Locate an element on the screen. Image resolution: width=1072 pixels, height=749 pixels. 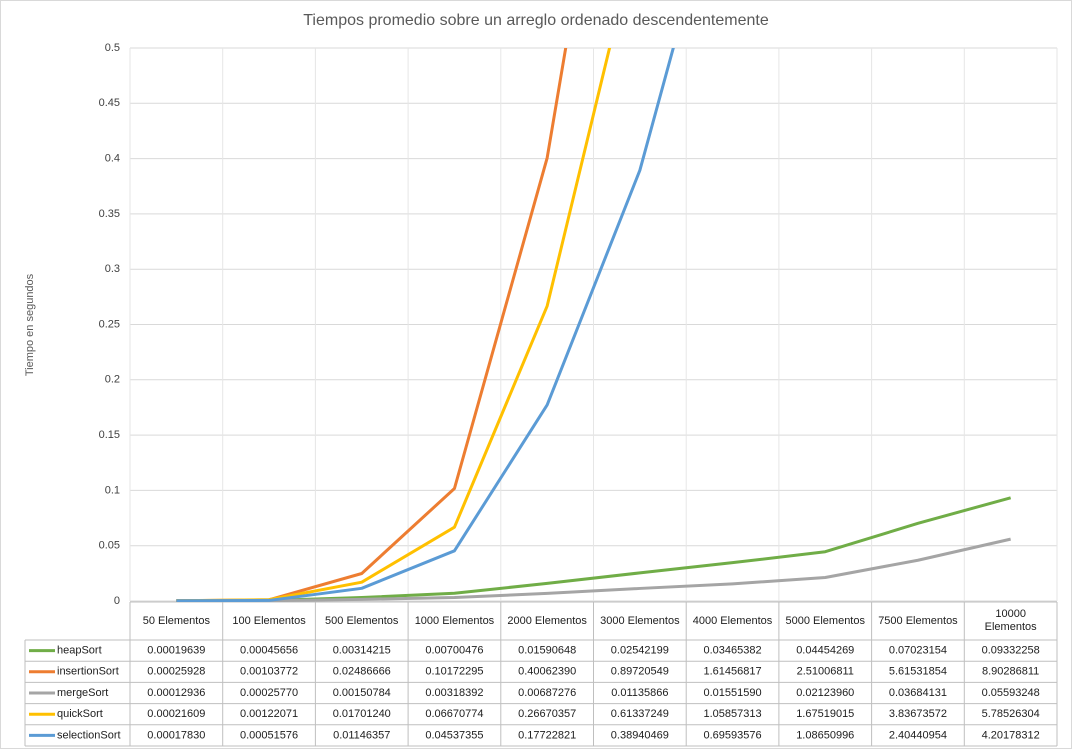
table-value: 0.02486666 is located at coordinates (362, 672).